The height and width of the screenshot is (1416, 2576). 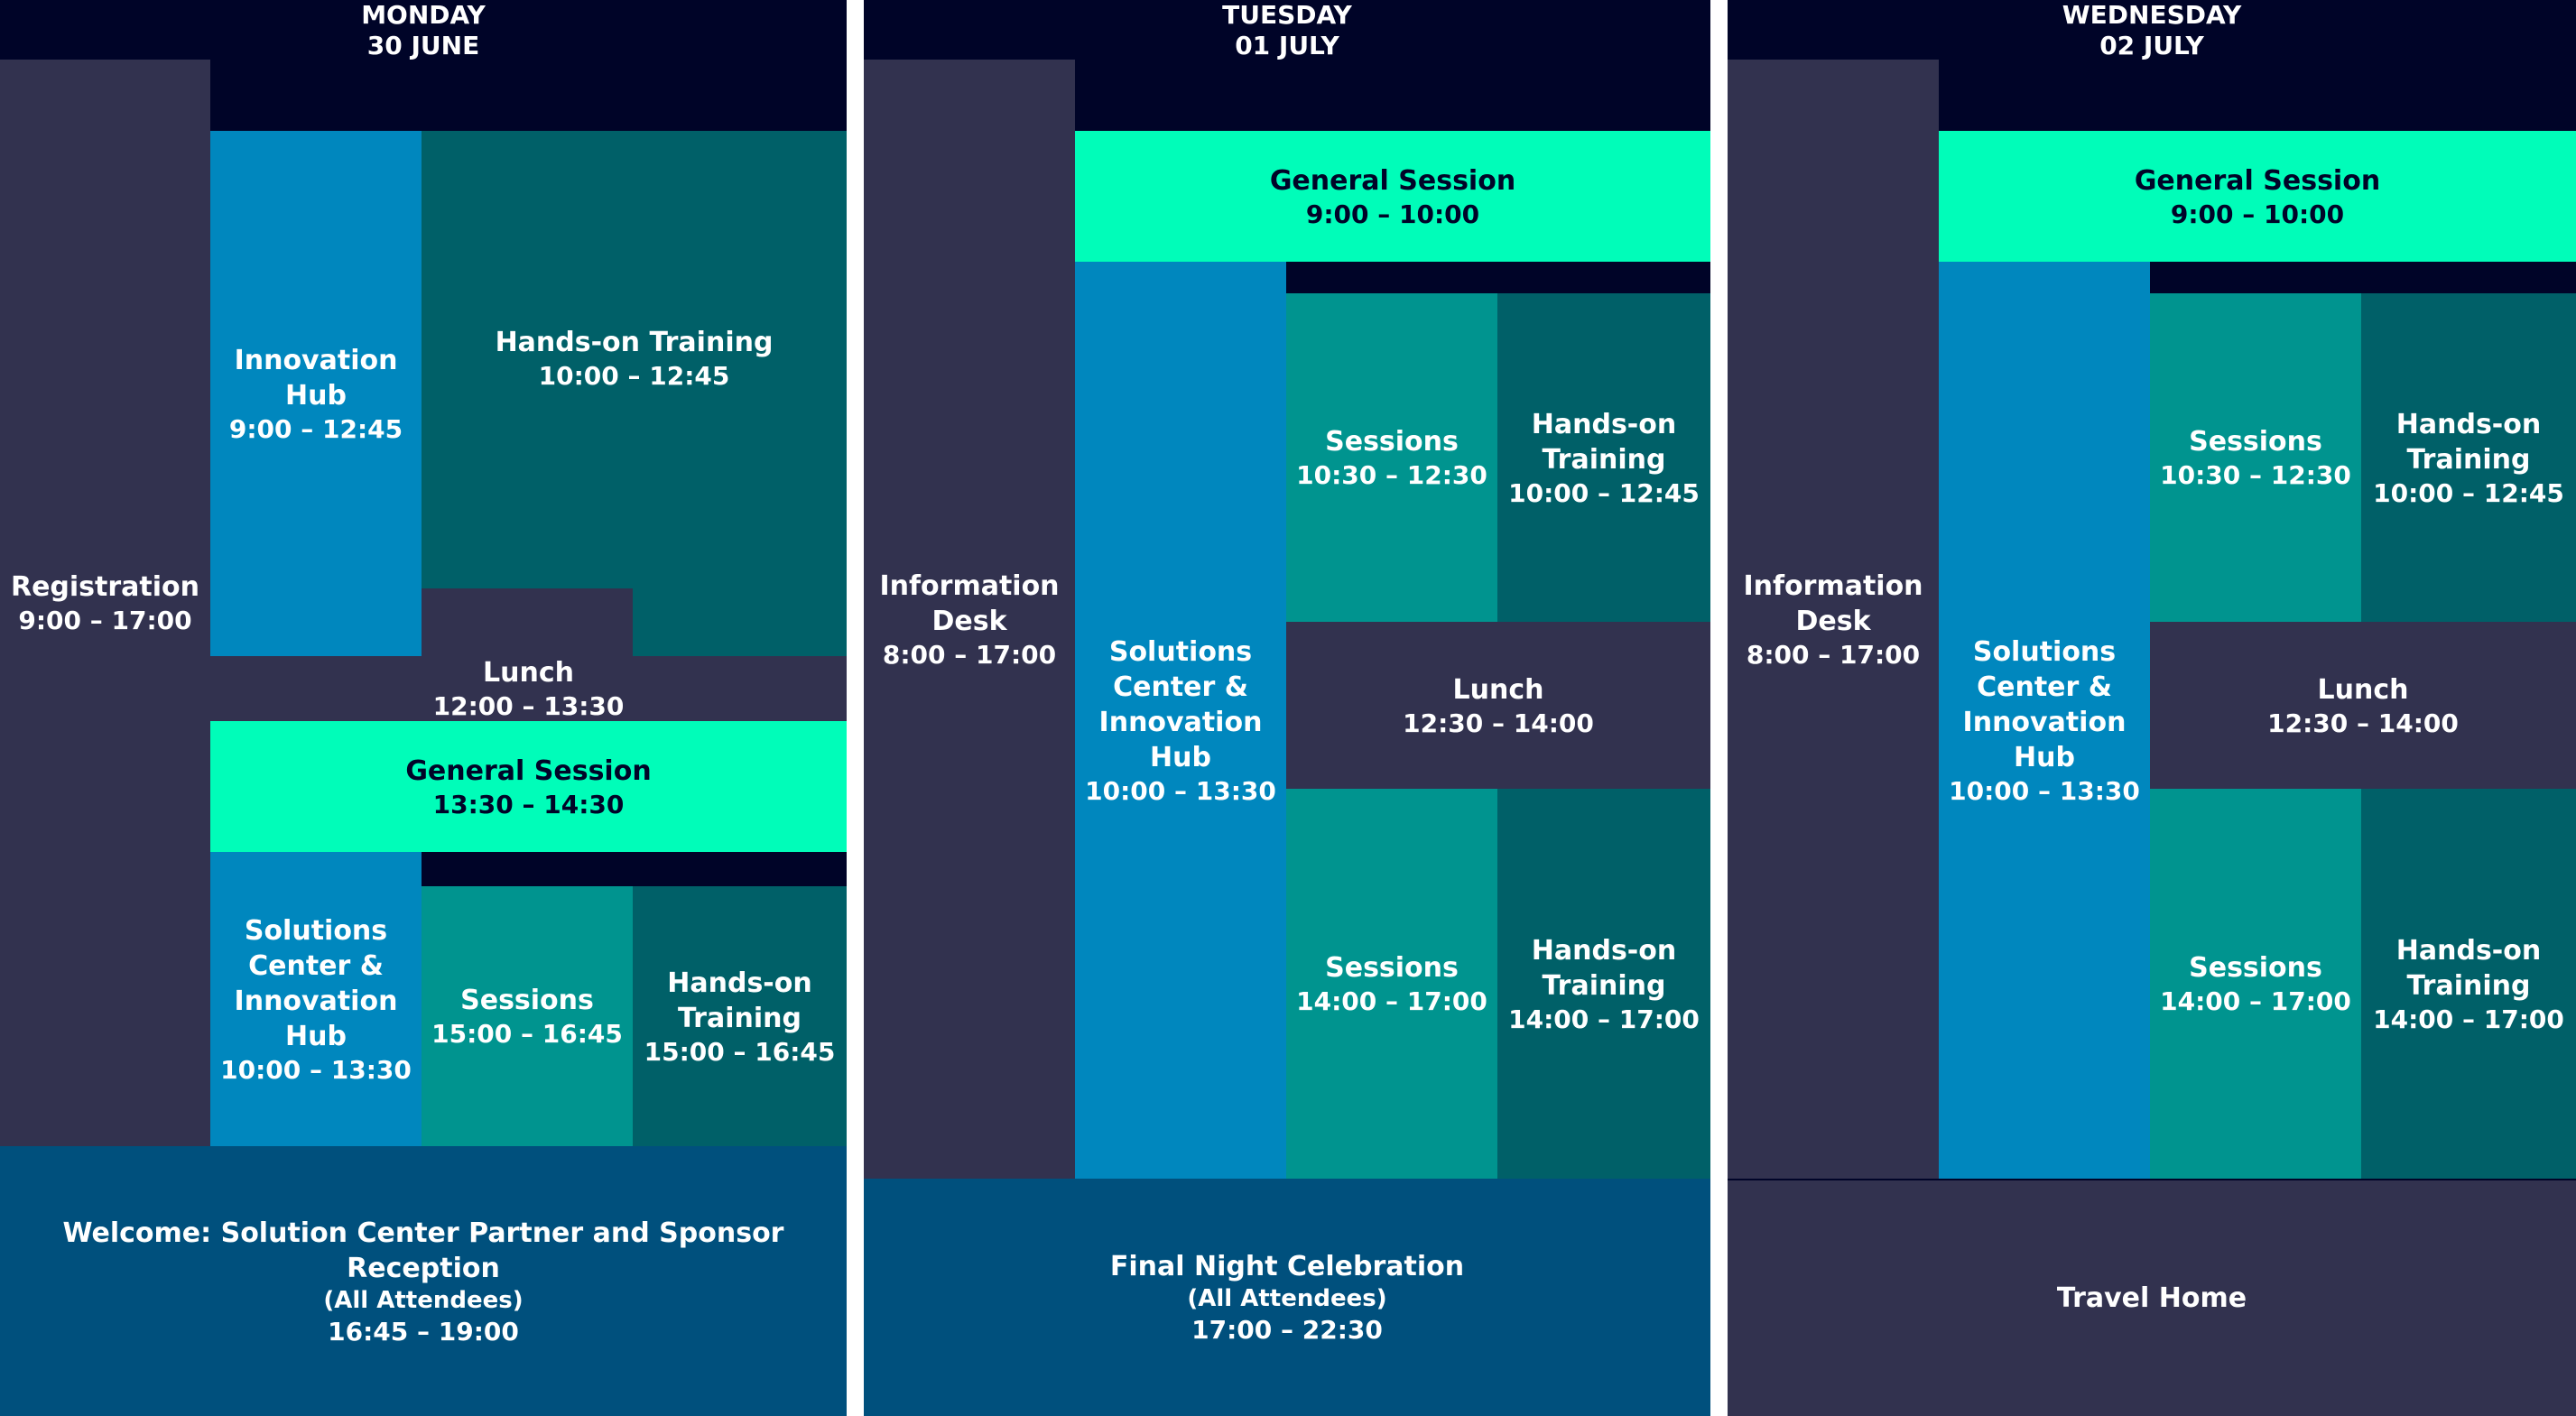 I want to click on block-time: 13:30 – 14:30, so click(x=528, y=804).